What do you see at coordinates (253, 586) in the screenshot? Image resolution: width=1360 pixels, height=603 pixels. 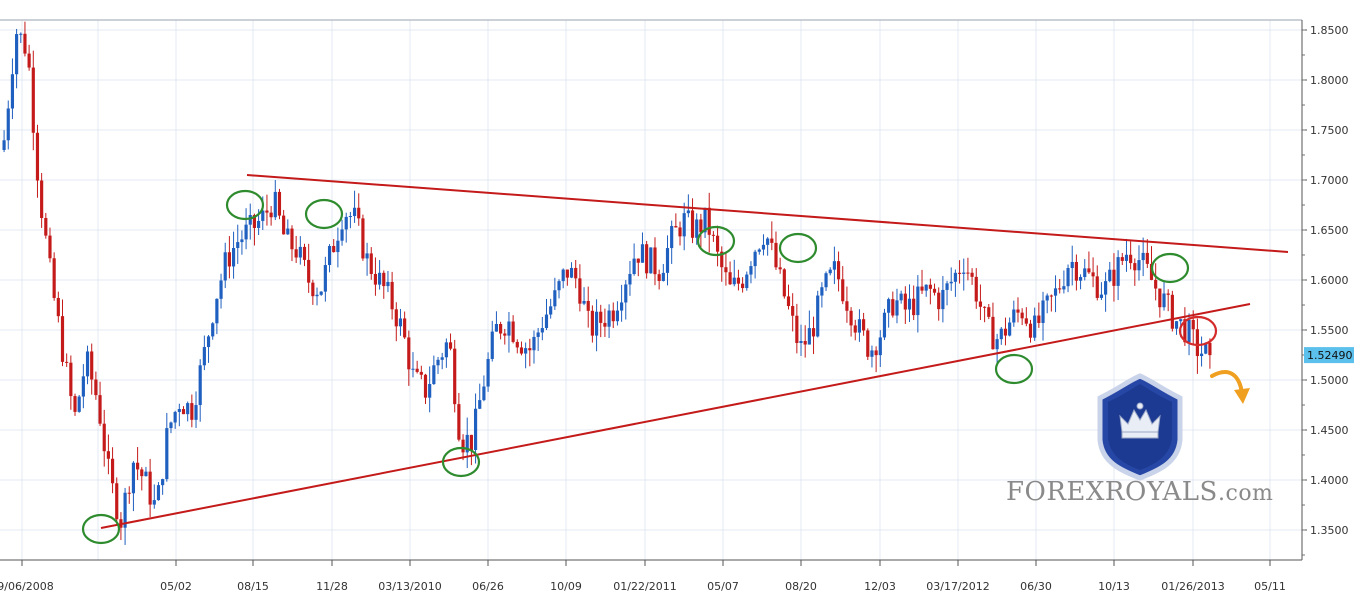 I see `x-tick-label: 08/15` at bounding box center [253, 586].